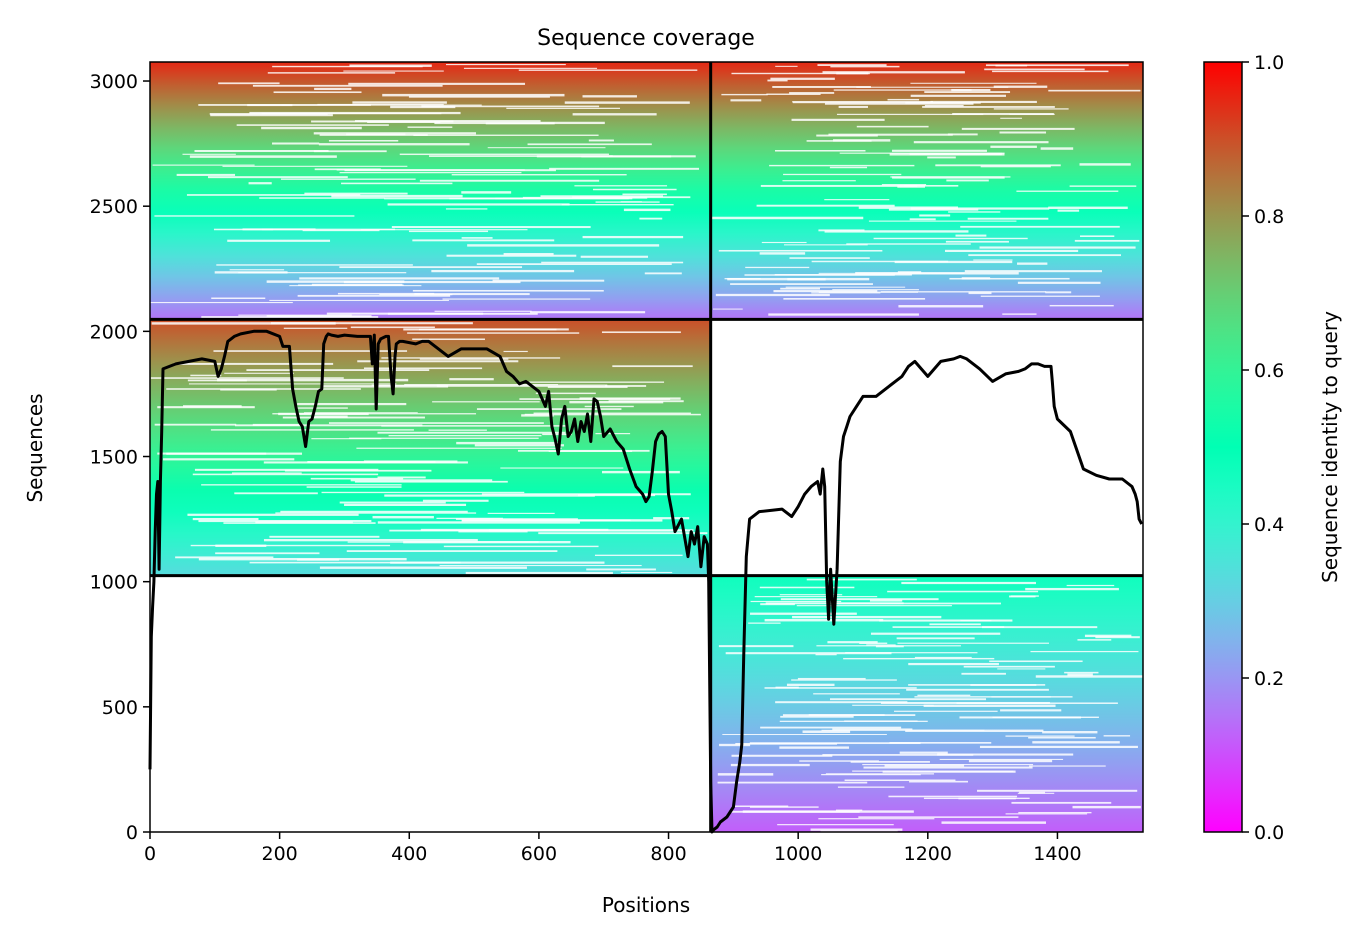  Describe the element at coordinates (1269, 833) in the screenshot. I see `colorbar-tick-label: 0.0` at that location.